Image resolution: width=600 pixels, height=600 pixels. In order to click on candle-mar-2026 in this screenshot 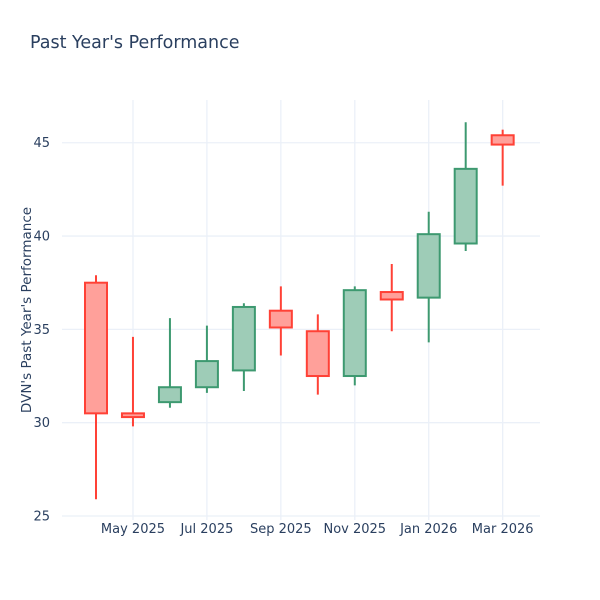, I will do `click(502, 157)`.